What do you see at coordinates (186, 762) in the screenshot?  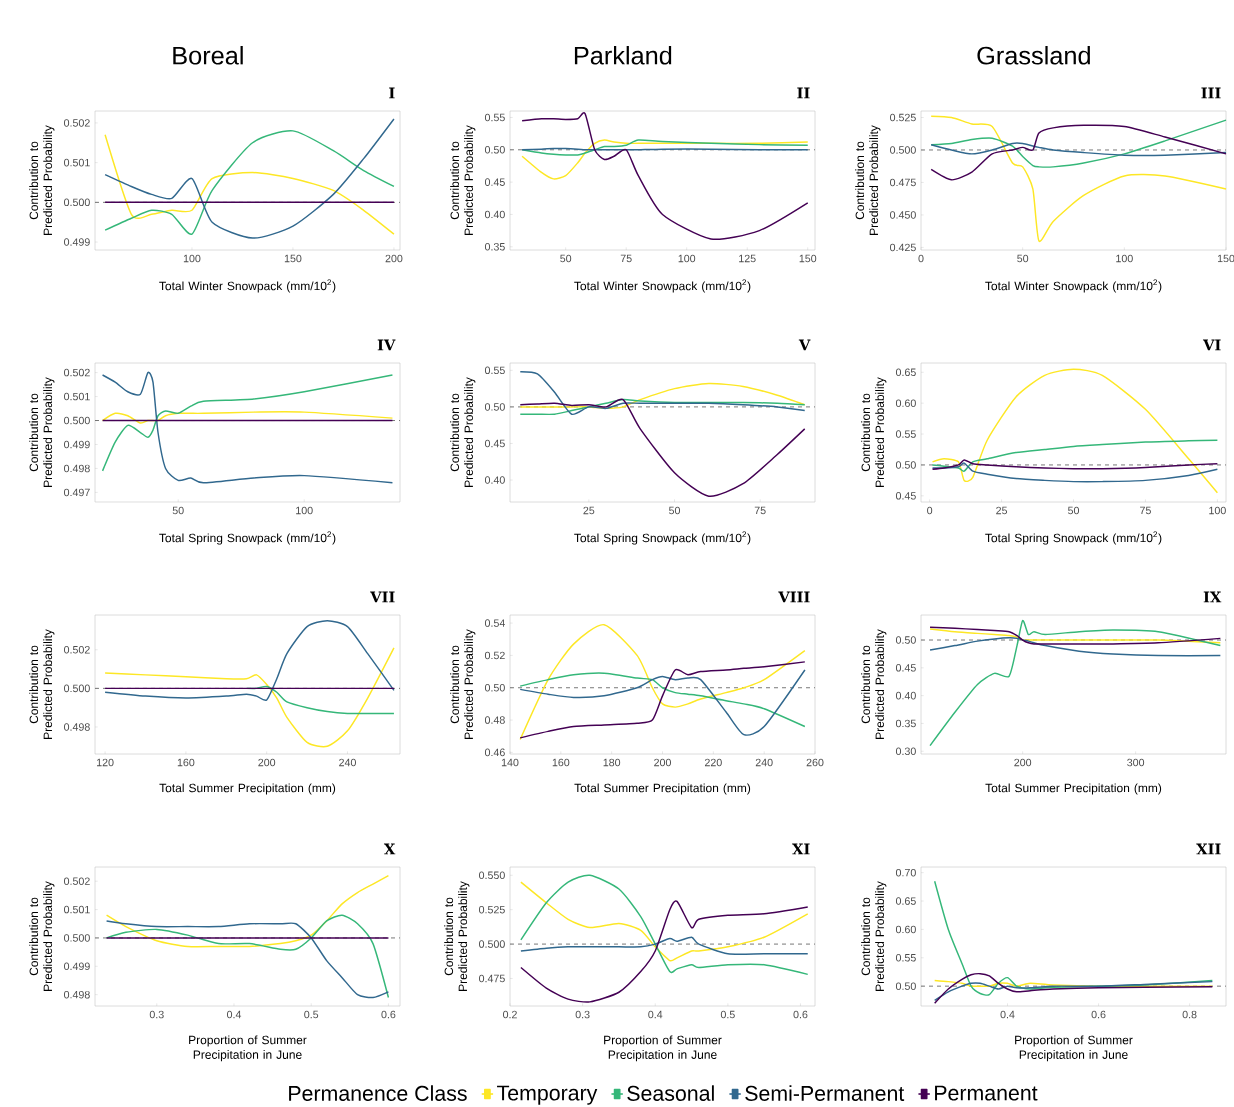 I see `x-tick-label: 160` at bounding box center [186, 762].